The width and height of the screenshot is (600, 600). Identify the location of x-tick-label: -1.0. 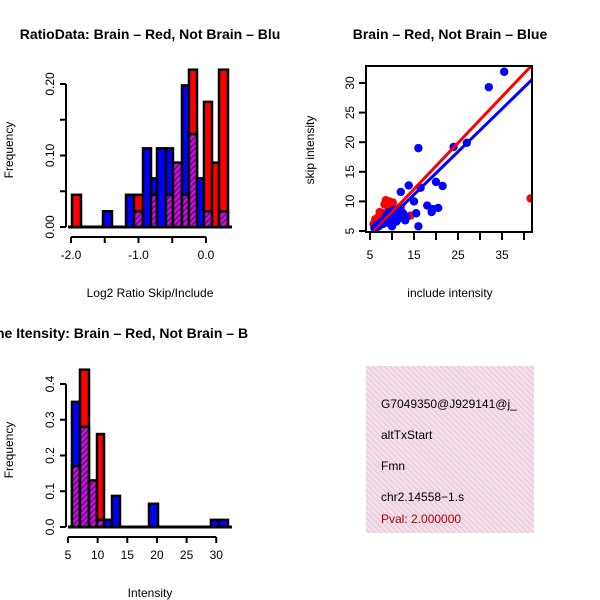
(138, 255).